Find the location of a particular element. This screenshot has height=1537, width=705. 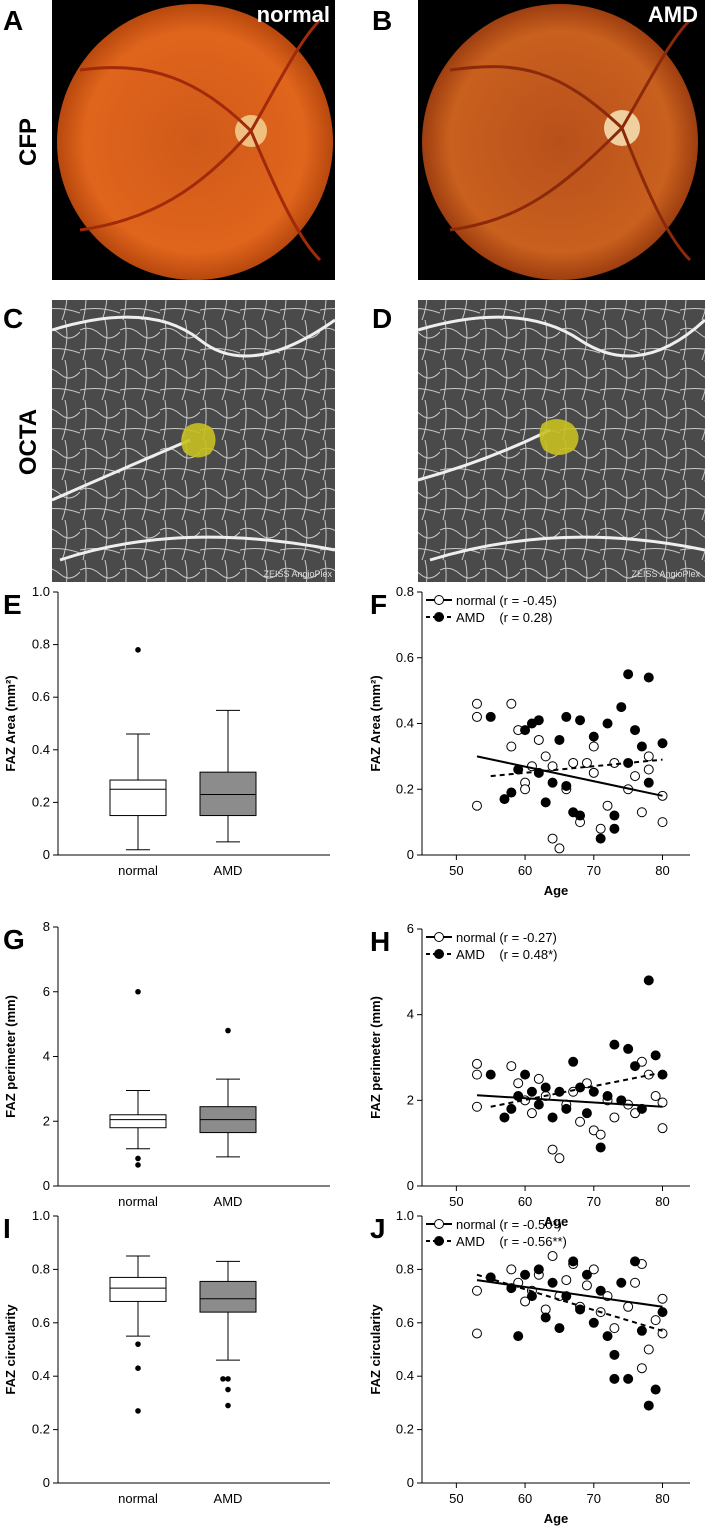

y-tick-label: 0.6 is located at coordinates (41, 696).